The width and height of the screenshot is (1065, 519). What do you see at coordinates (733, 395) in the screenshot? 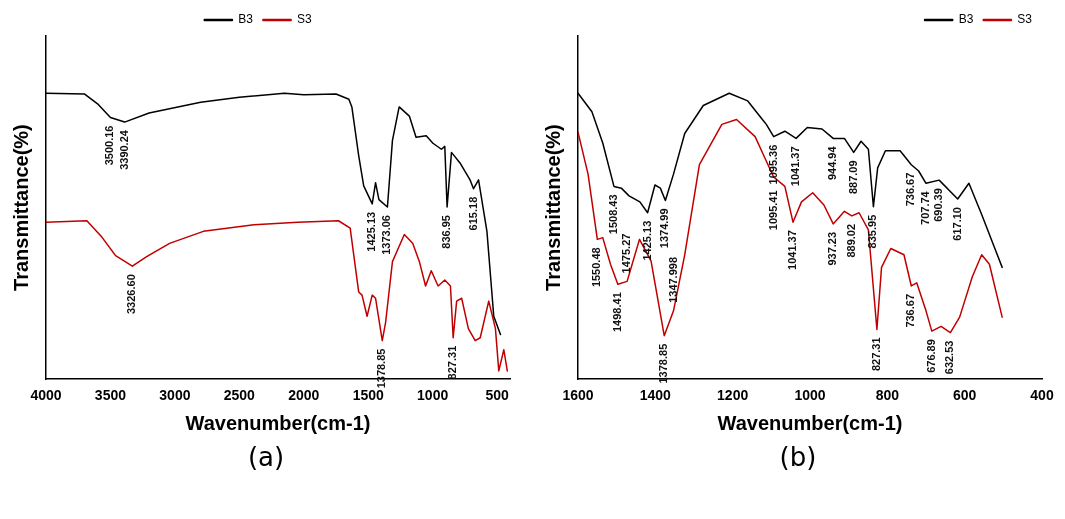
I see `x-tick-label: 1200` at bounding box center [733, 395].